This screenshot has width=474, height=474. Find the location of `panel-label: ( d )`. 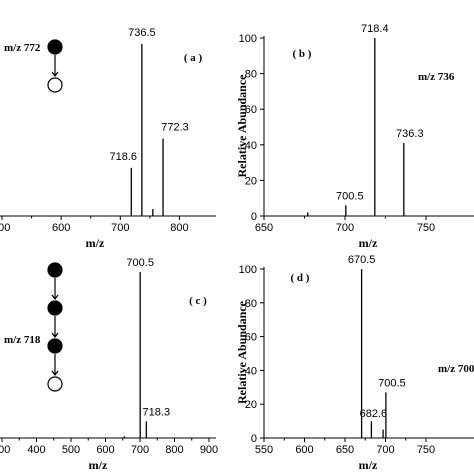

panel-label: ( d ) is located at coordinates (300, 278).